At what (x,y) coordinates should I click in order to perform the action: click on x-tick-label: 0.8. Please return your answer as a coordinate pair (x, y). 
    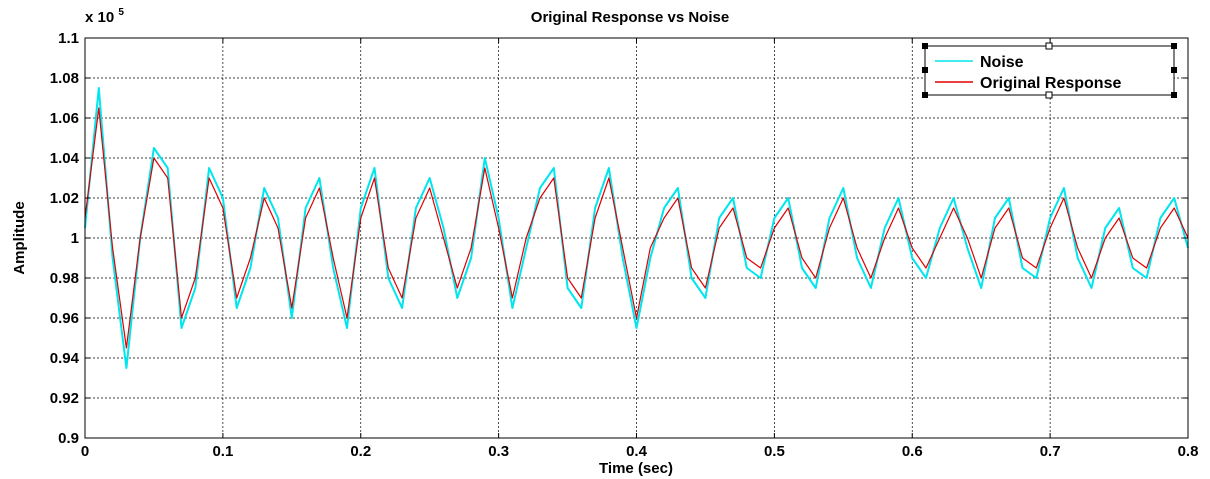
    Looking at the image, I should click on (1188, 451).